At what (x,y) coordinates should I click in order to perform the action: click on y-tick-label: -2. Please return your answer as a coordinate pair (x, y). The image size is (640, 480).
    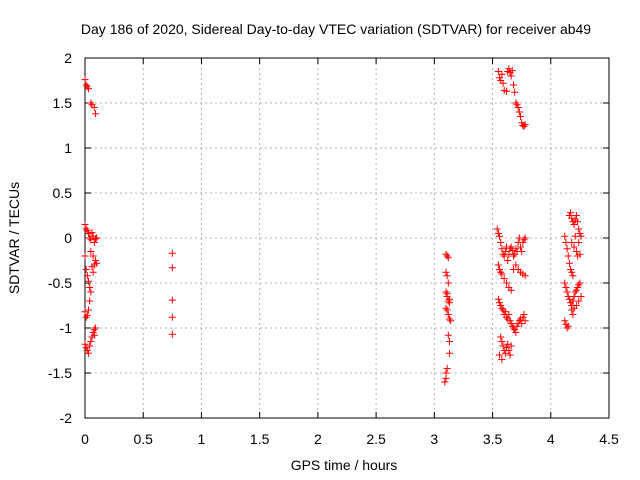
    Looking at the image, I should click on (66, 418).